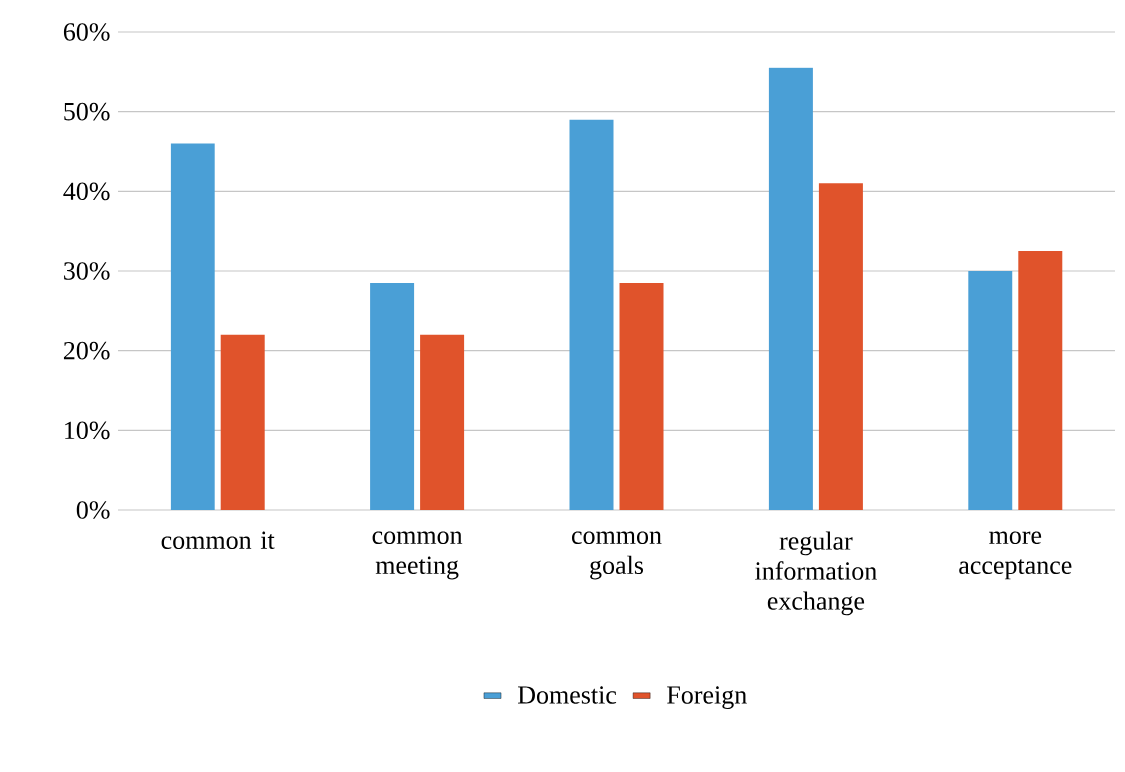 The height and width of the screenshot is (772, 1125). I want to click on y-tick-label: 60%, so click(86, 32).